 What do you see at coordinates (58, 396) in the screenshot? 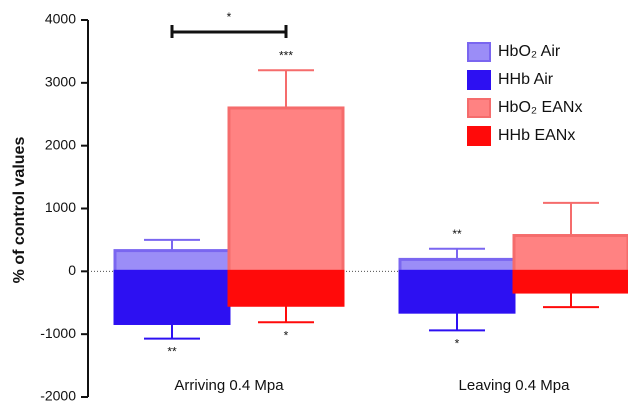
I see `y-tick-label: -2000` at bounding box center [58, 396].